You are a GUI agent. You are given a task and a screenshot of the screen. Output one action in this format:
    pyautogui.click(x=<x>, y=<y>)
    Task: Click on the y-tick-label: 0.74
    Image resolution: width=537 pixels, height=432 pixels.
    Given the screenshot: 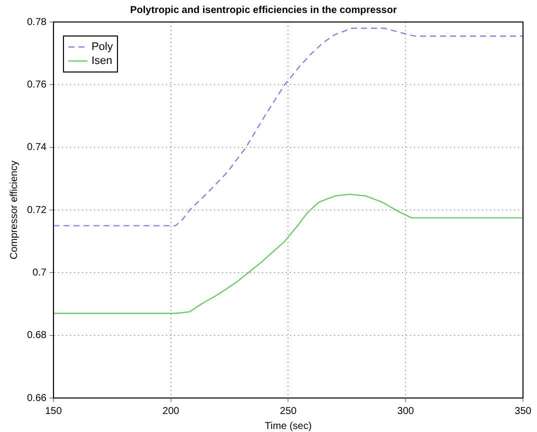 What is the action you would take?
    pyautogui.click(x=36, y=148)
    